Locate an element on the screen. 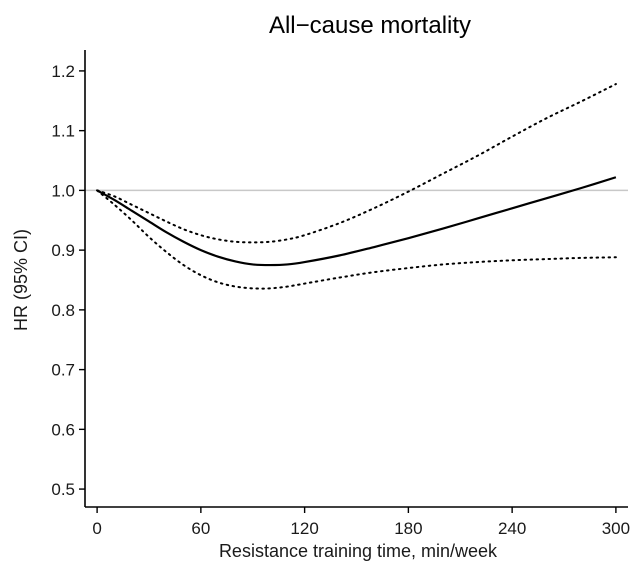 The height and width of the screenshot is (578, 642). y-tick-label: 0.6 is located at coordinates (63, 429).